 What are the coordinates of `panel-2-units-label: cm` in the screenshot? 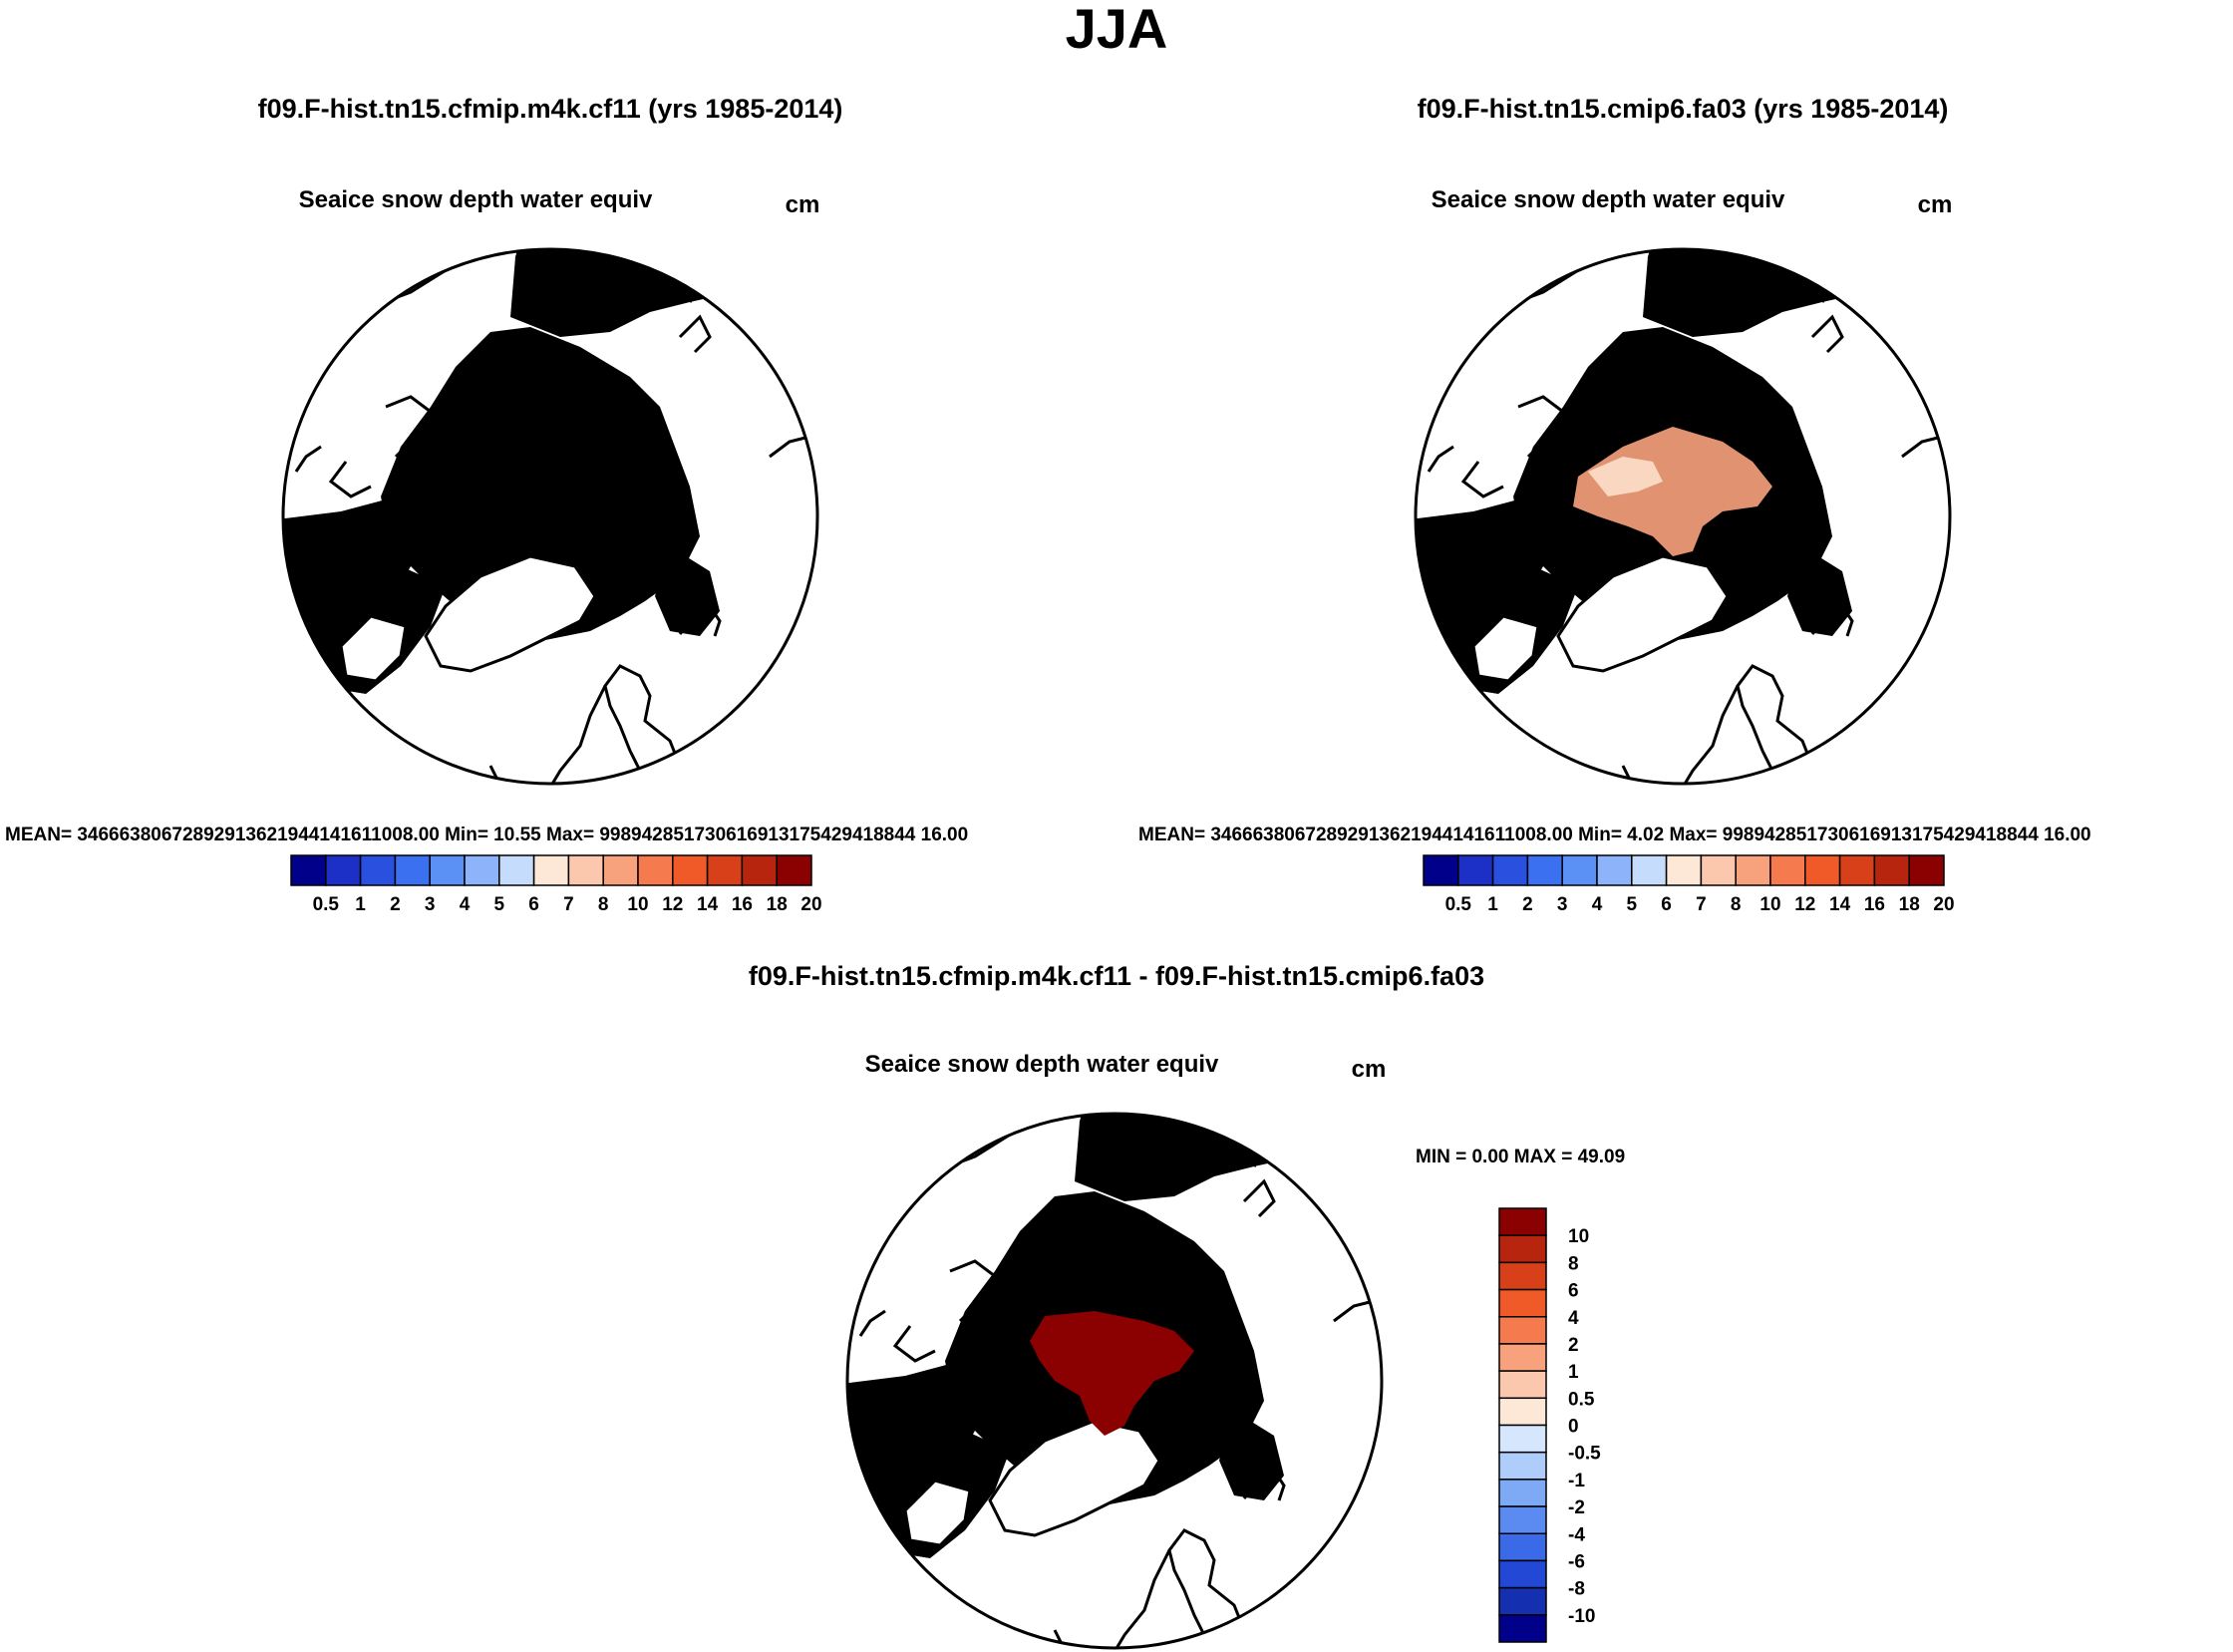 It's located at (1935, 204).